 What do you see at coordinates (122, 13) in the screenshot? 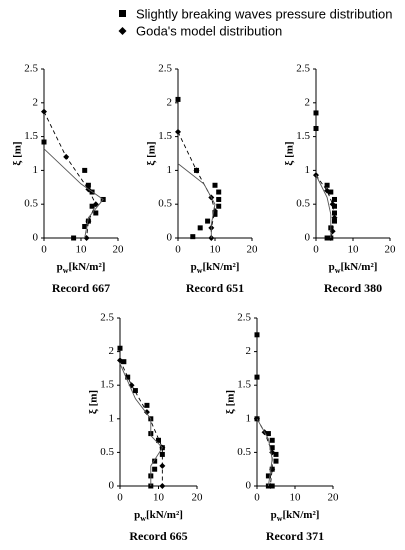
I see `legend-square` at bounding box center [122, 13].